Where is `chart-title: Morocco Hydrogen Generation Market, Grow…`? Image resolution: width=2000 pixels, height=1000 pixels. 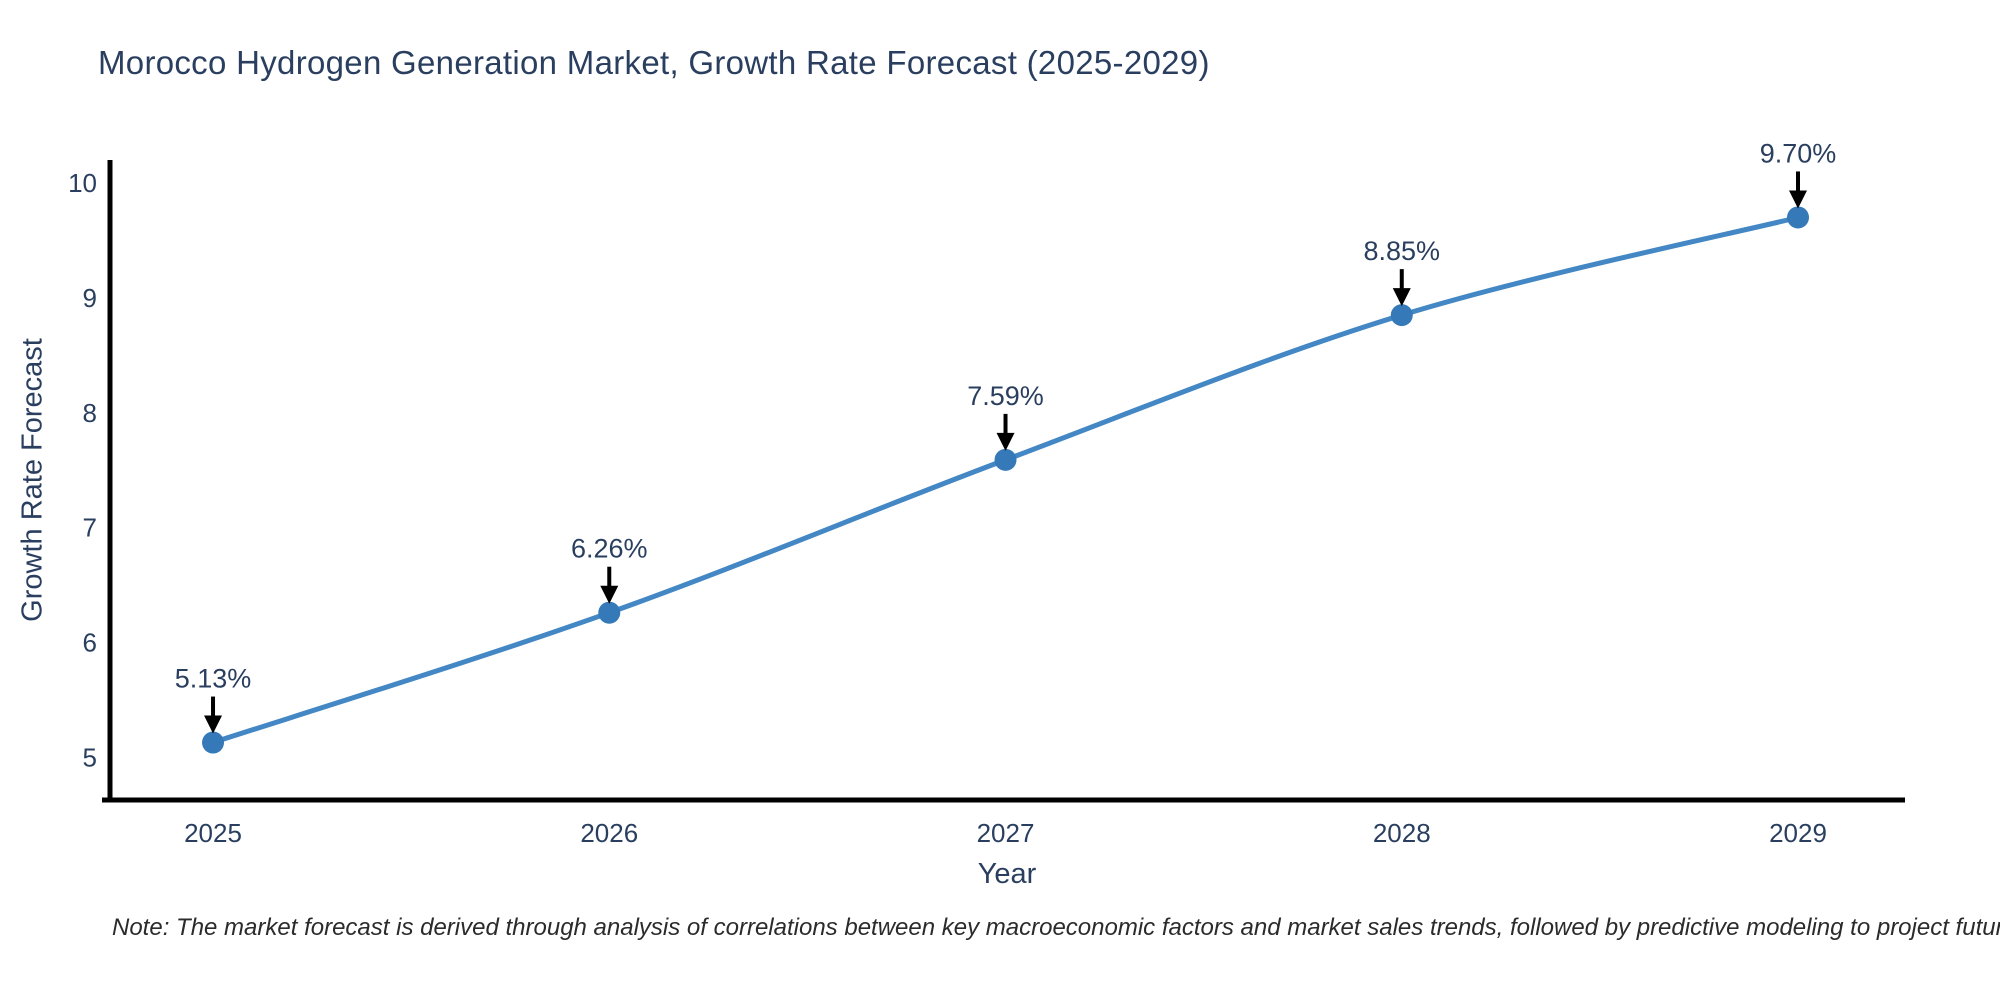 chart-title: Morocco Hydrogen Generation Market, Grow… is located at coordinates (654, 62).